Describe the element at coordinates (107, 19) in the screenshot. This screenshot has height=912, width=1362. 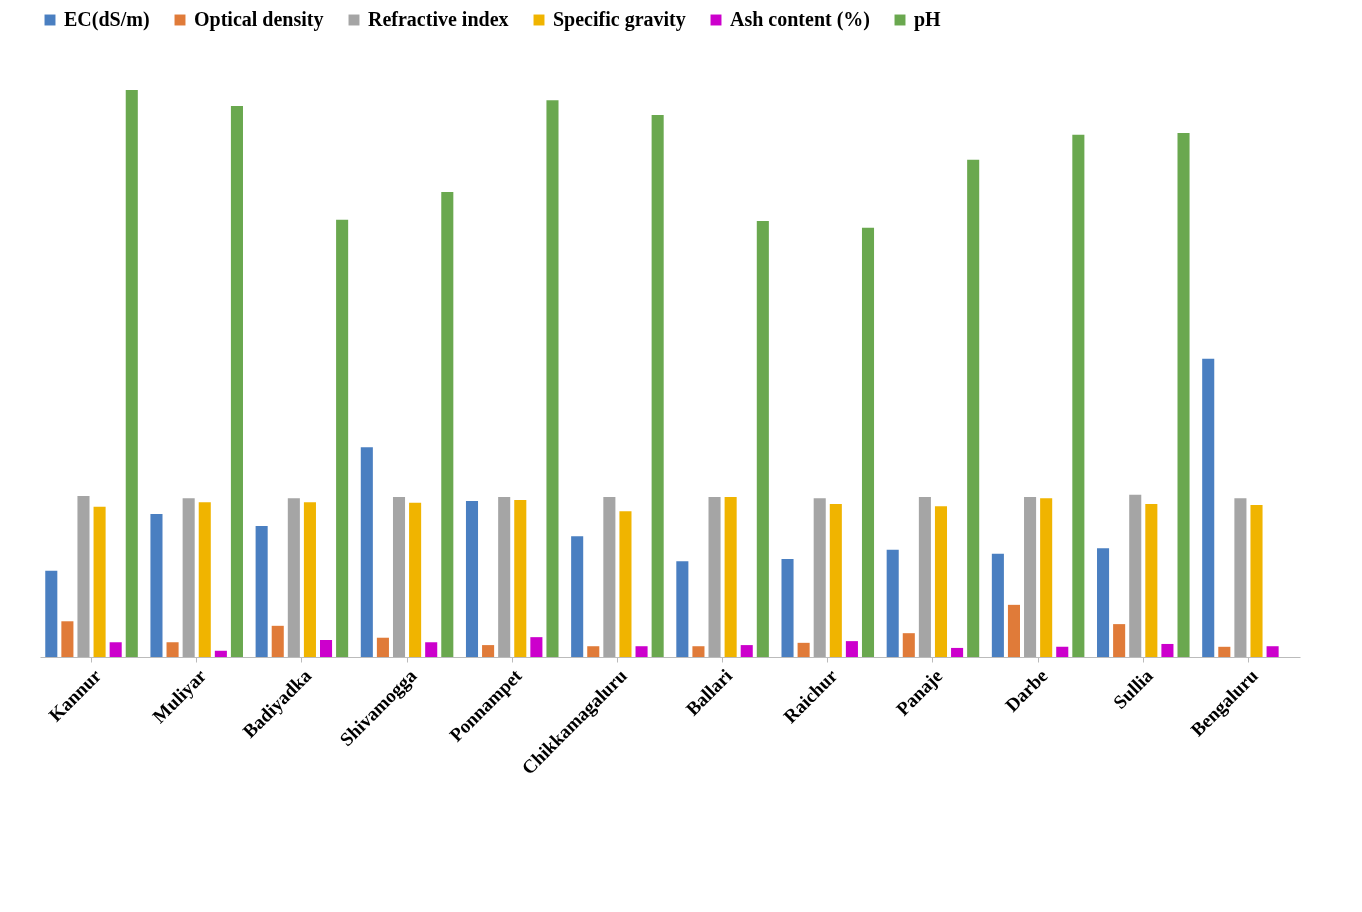
I see `legend-label: EC(dS/m)` at that location.